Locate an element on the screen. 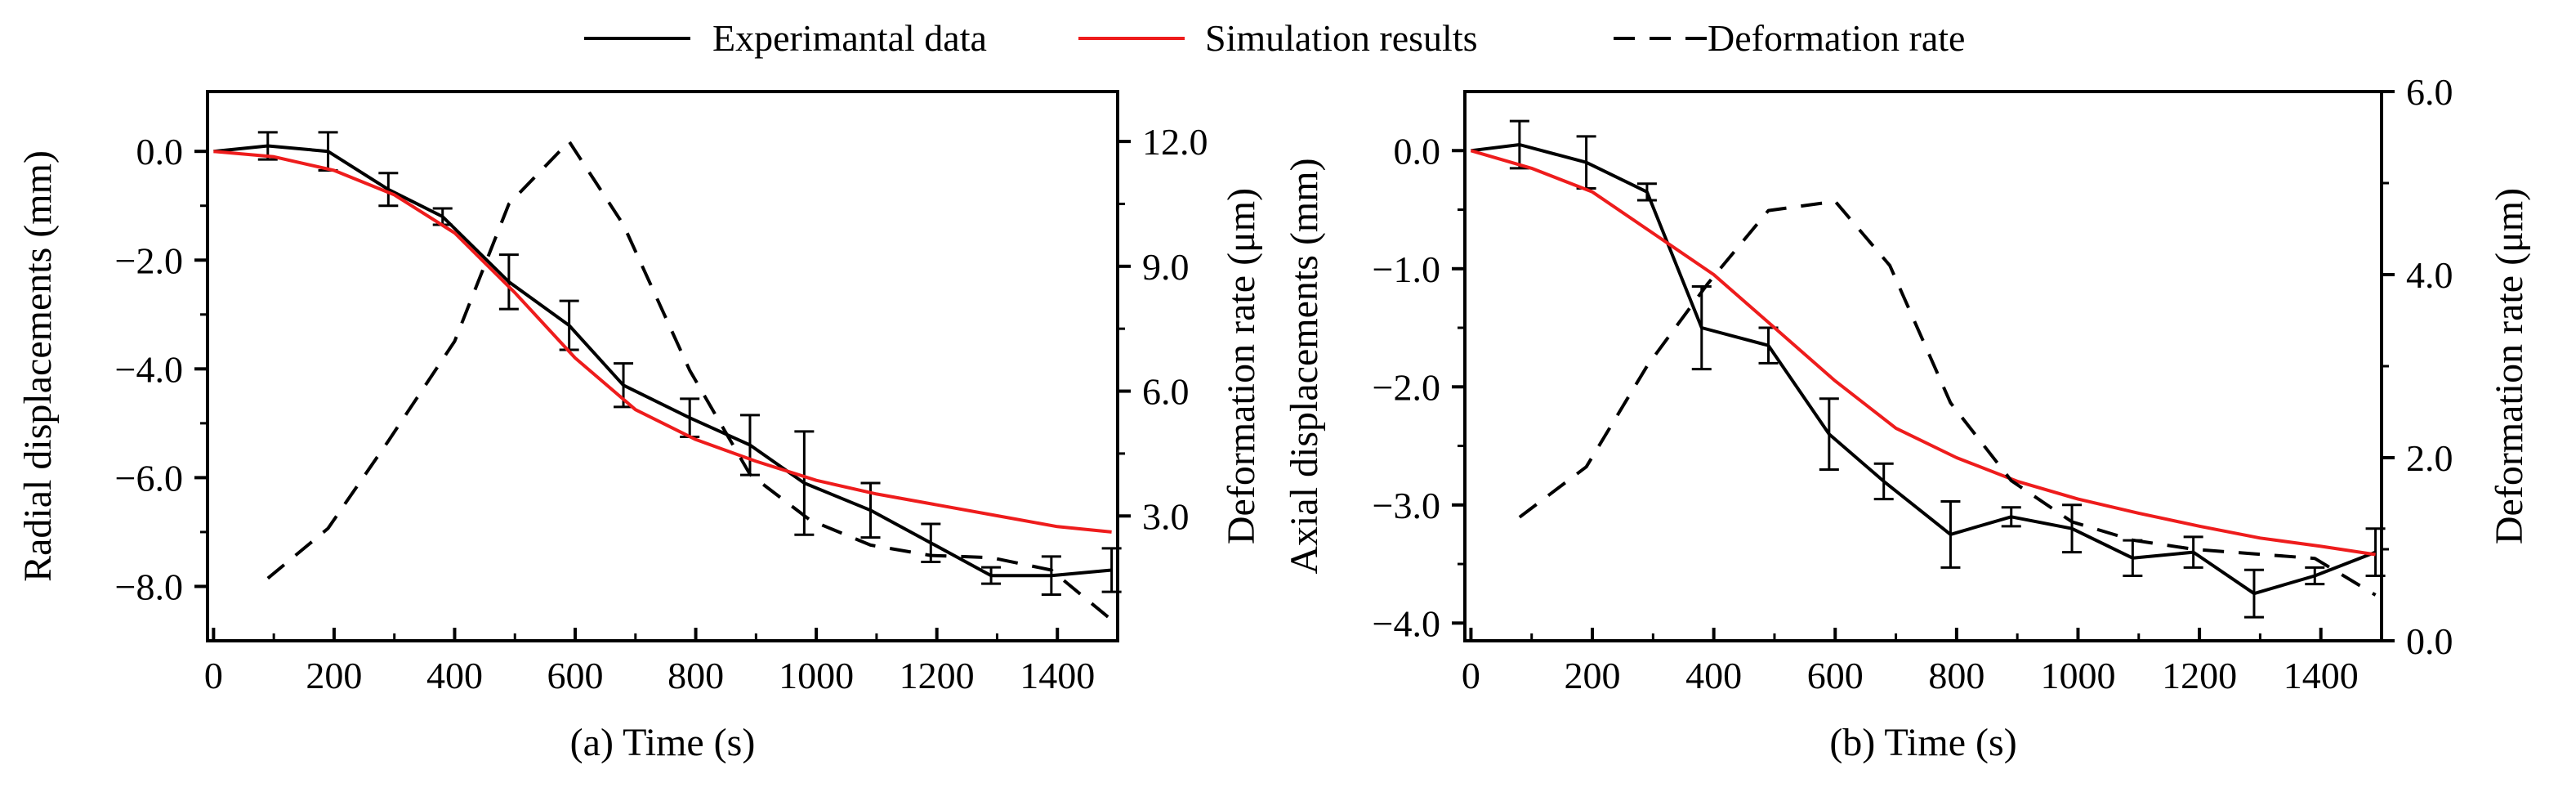  y-right-tick-label: 0.0 is located at coordinates (2430, 641).